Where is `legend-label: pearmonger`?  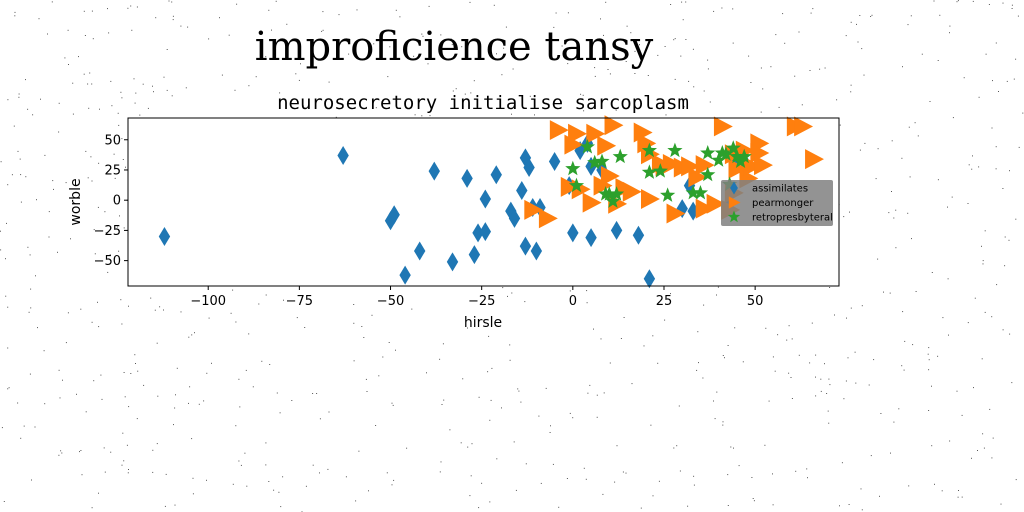
legend-label: pearmonger is located at coordinates (783, 203).